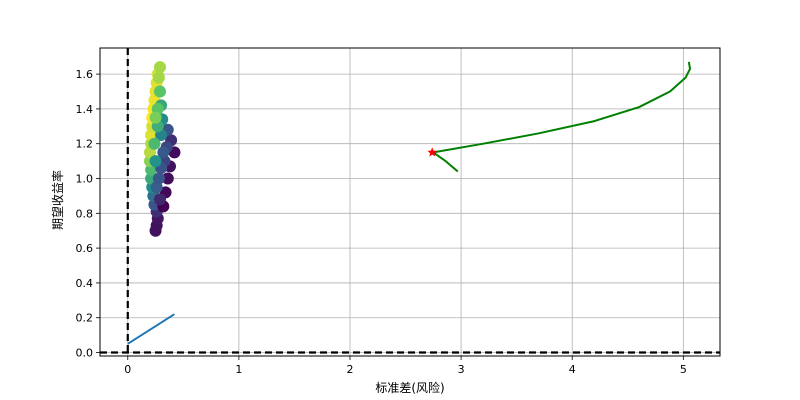  I want to click on x-axis-label: 标准差(风险), so click(409, 387).